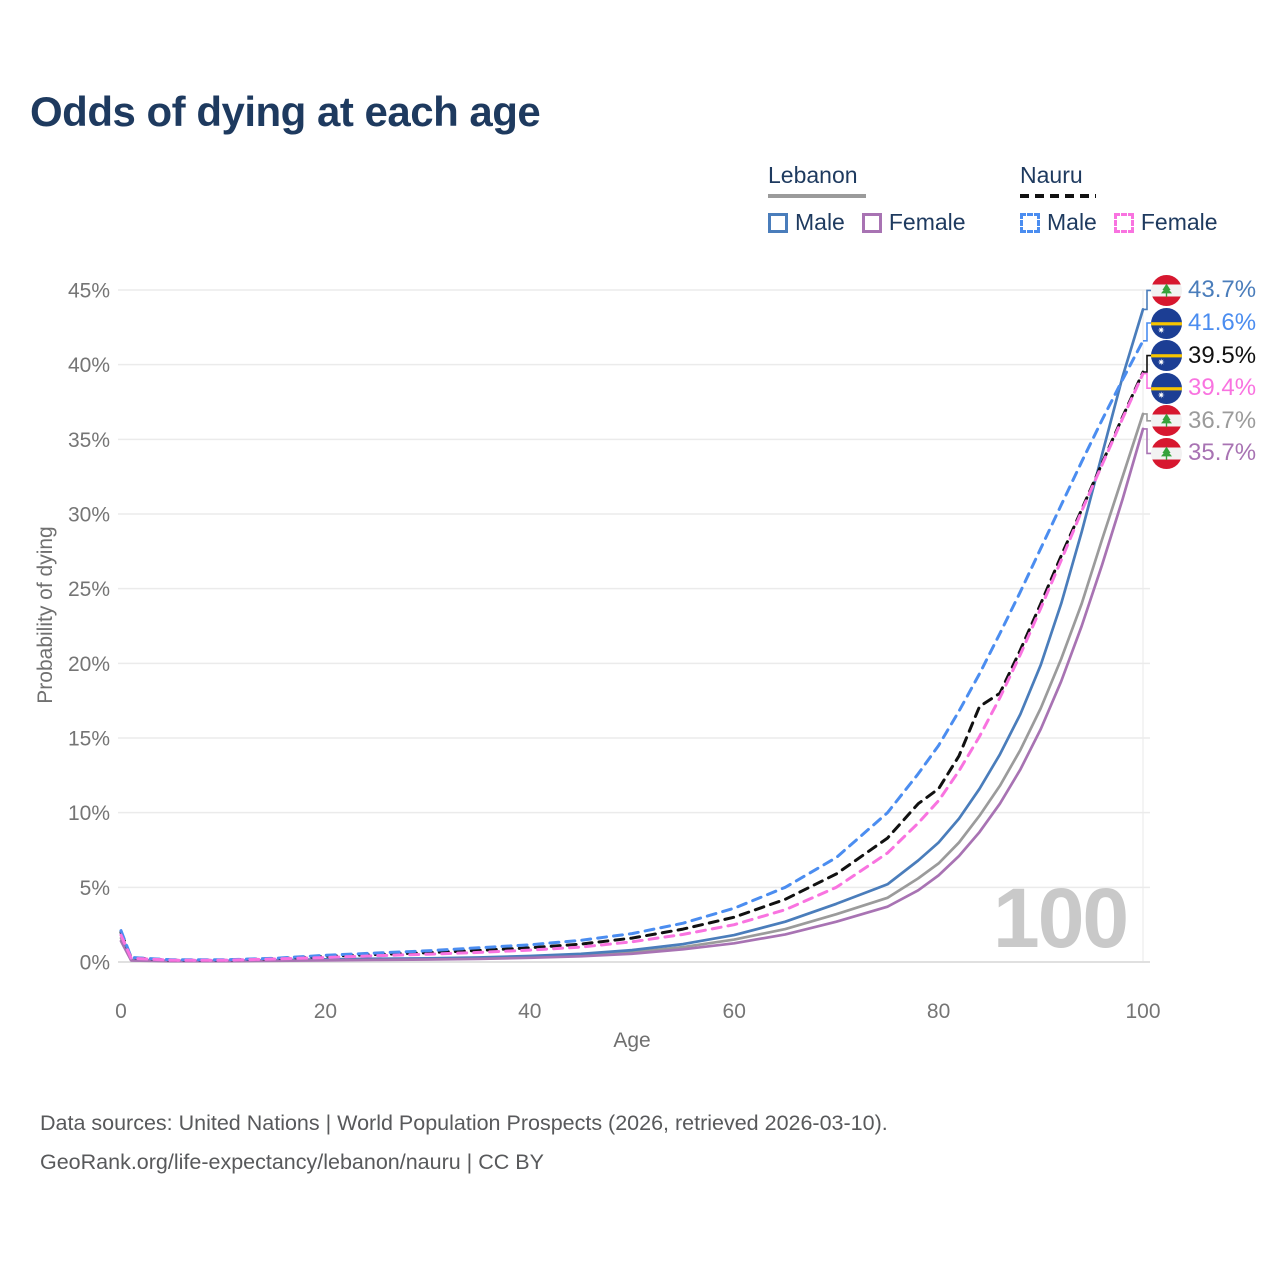 This screenshot has height=1280, width=1280. Describe the element at coordinates (89, 739) in the screenshot. I see `y-tick-label-15: 15%` at that location.